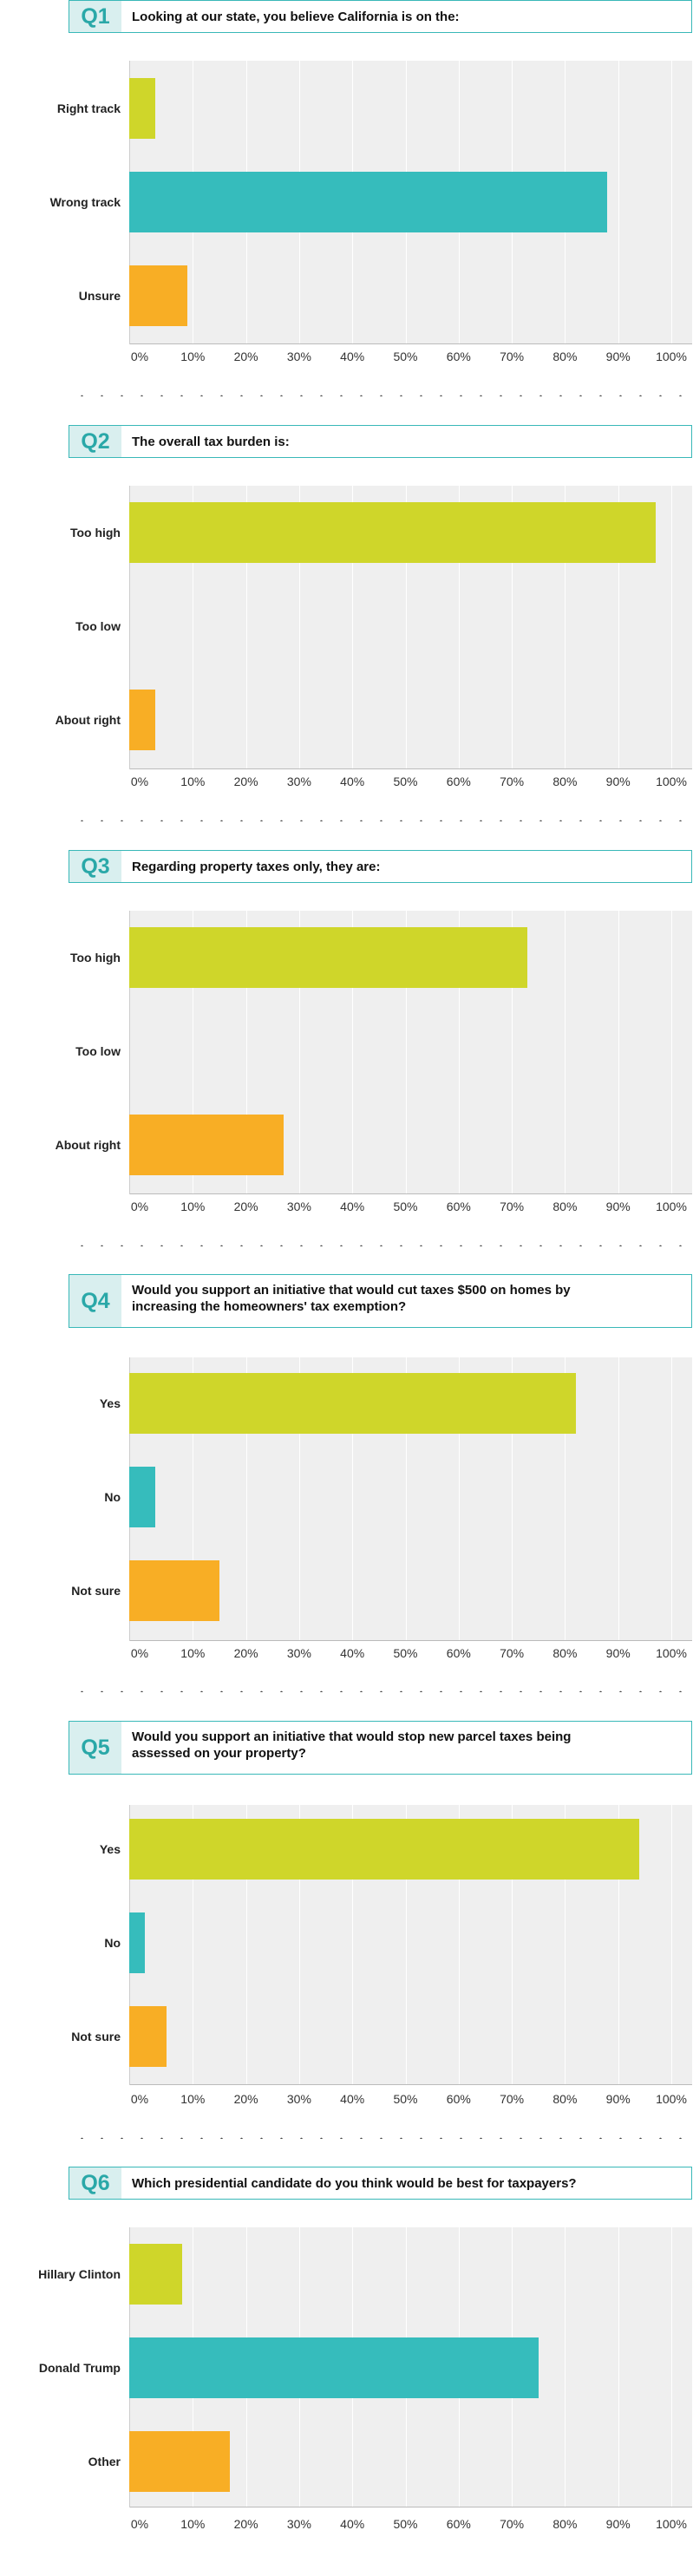 The image size is (693, 2576). Describe the element at coordinates (99, 296) in the screenshot. I see `category-label: Unsure` at that location.